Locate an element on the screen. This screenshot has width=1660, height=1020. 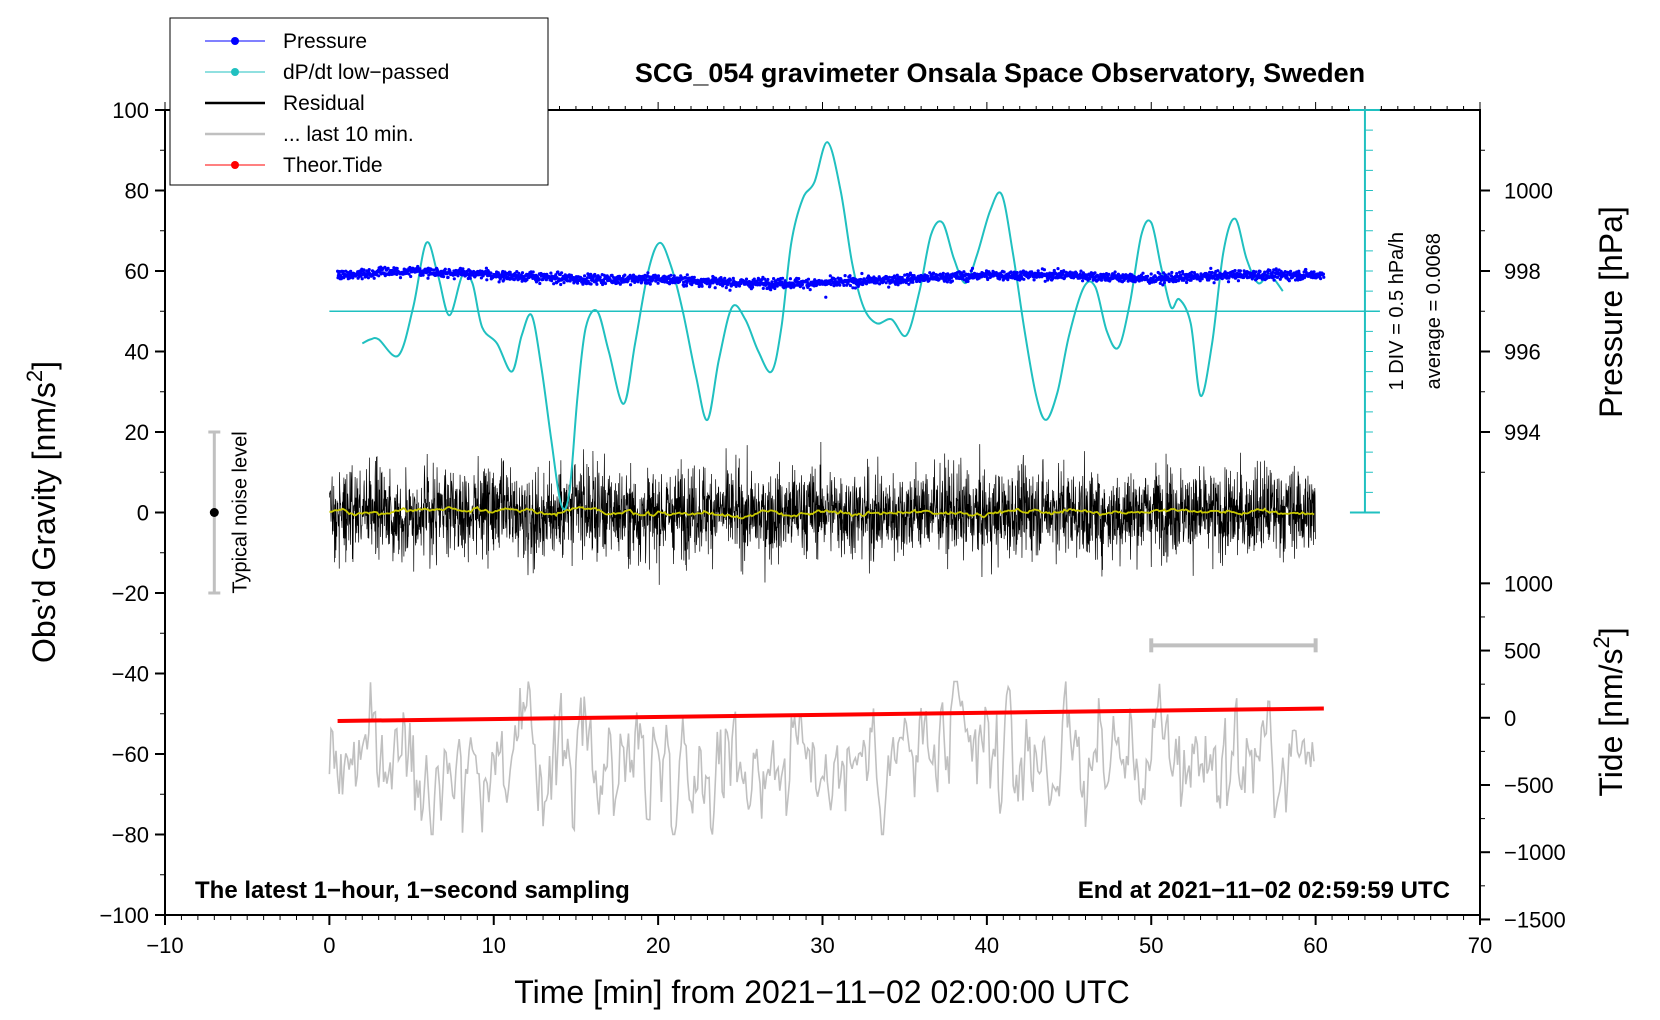
y-left-tick-label: −80 is located at coordinates (130, 835).